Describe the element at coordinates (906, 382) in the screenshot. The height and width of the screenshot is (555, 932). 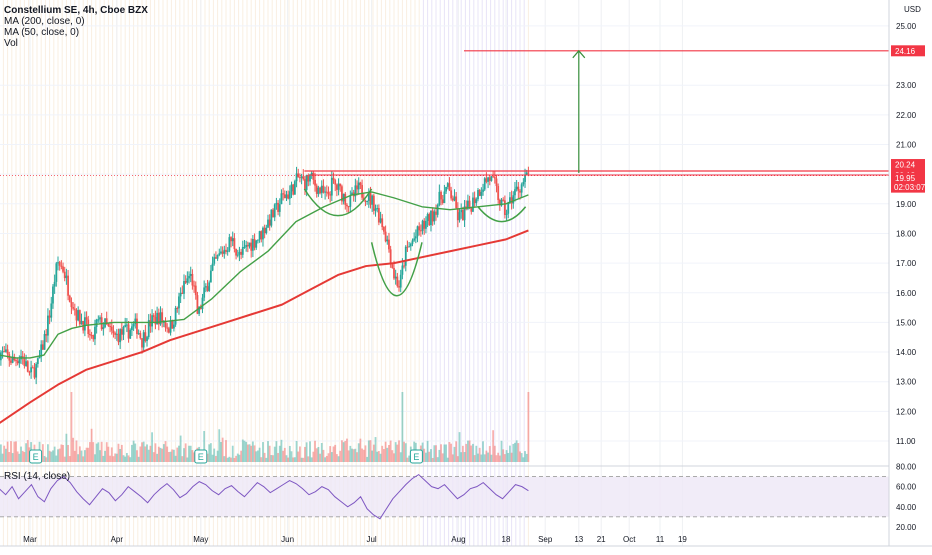
I see `price-tick-label: 13.00` at that location.